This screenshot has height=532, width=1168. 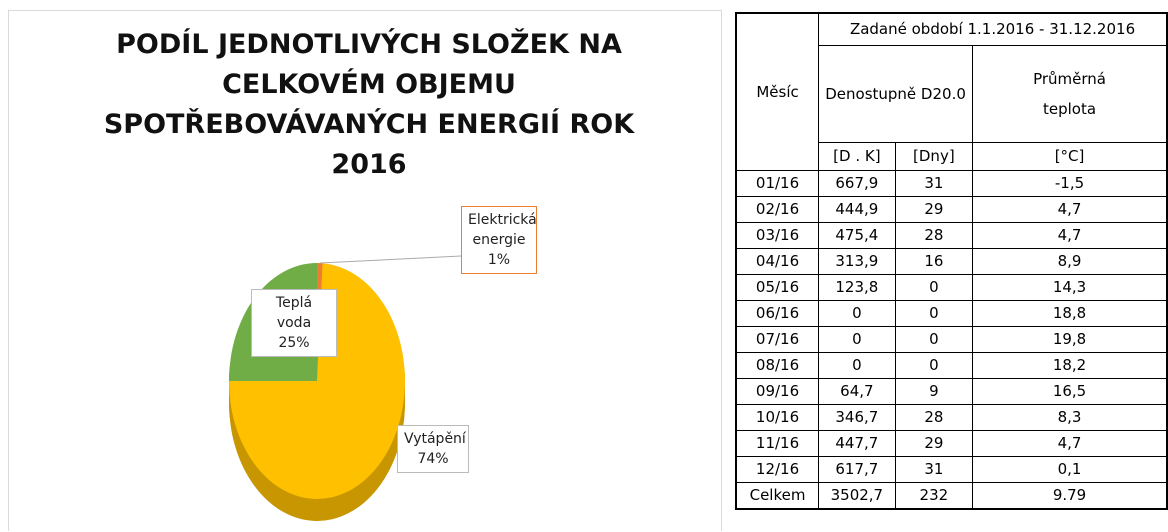 I want to click on unit-cell: [D . K], so click(x=857, y=156).